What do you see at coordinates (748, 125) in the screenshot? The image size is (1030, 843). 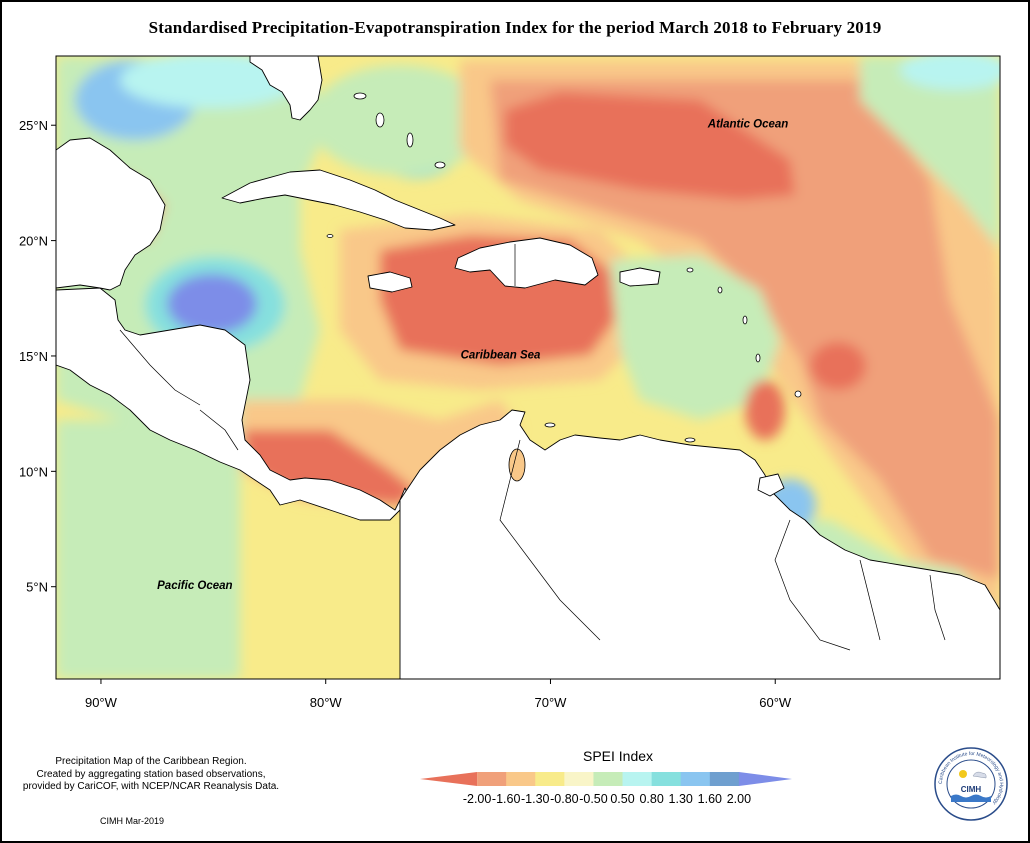 I see `ocean-label: Atlantic Ocean` at bounding box center [748, 125].